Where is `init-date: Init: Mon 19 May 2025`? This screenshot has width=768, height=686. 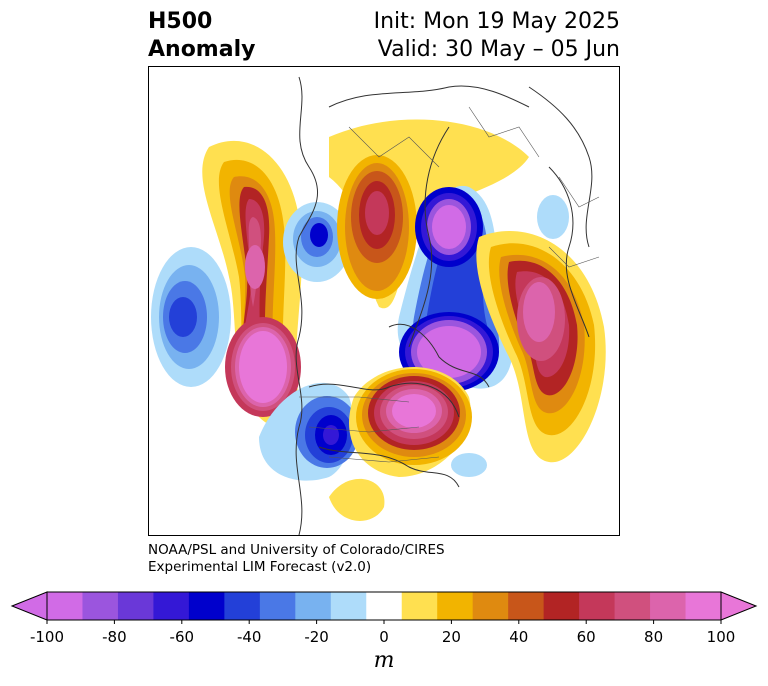
init-date: Init: Mon 19 May 2025 is located at coordinates (496, 21).